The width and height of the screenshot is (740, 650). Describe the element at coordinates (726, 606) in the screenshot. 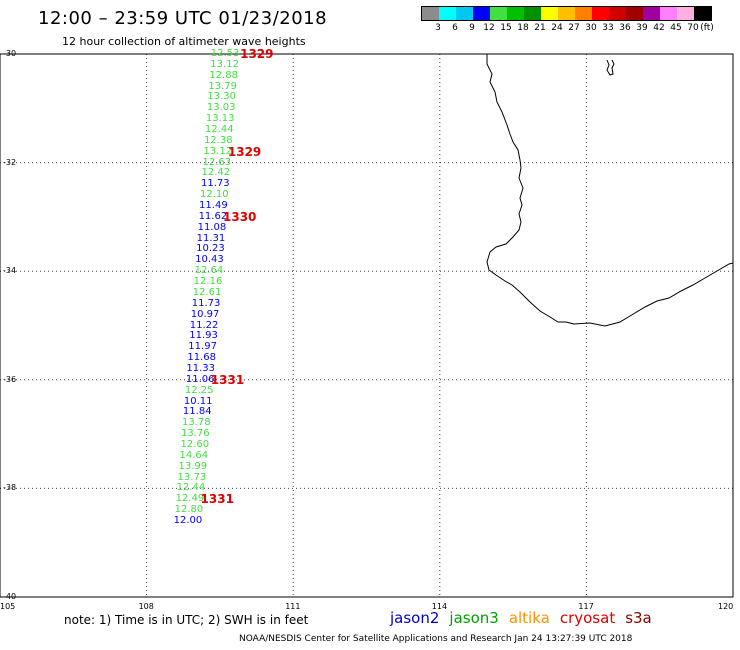

I see `longitude-label: 120` at that location.